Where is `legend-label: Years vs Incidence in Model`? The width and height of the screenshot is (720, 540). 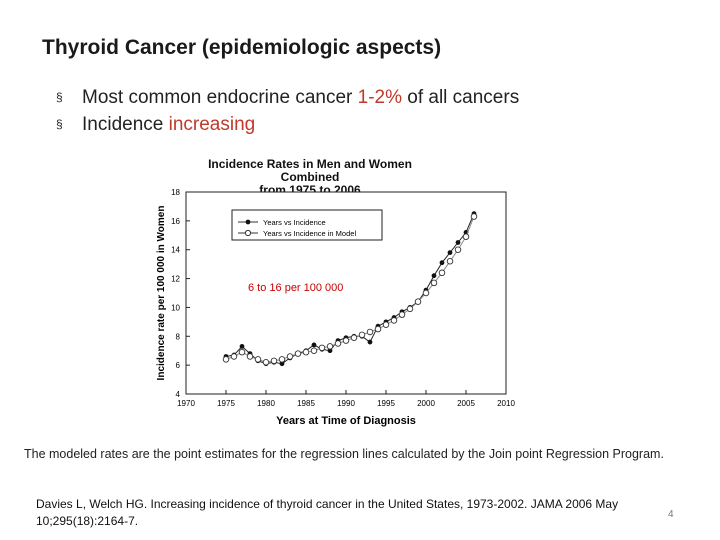
legend-label: Years vs Incidence in Model is located at coordinates (309, 233).